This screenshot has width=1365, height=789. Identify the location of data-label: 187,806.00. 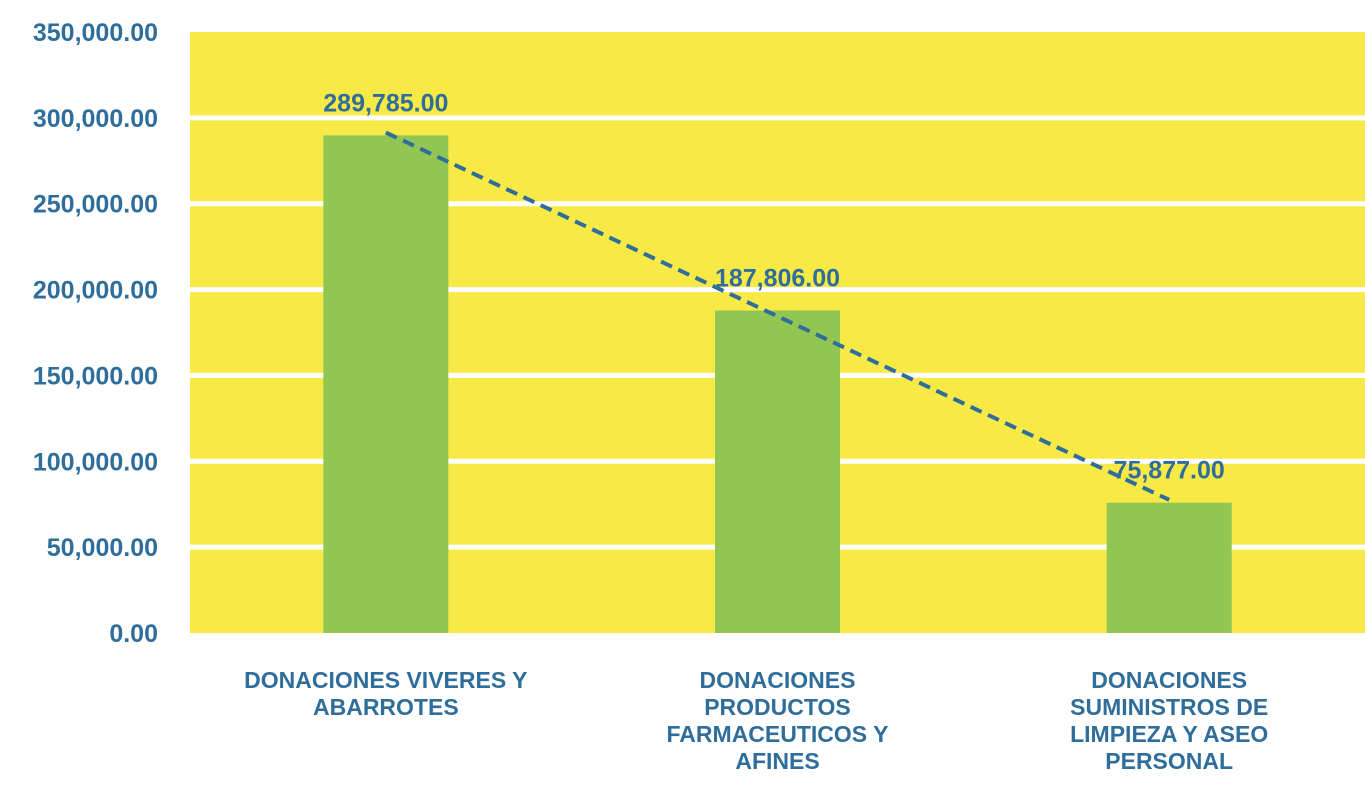
(777, 279).